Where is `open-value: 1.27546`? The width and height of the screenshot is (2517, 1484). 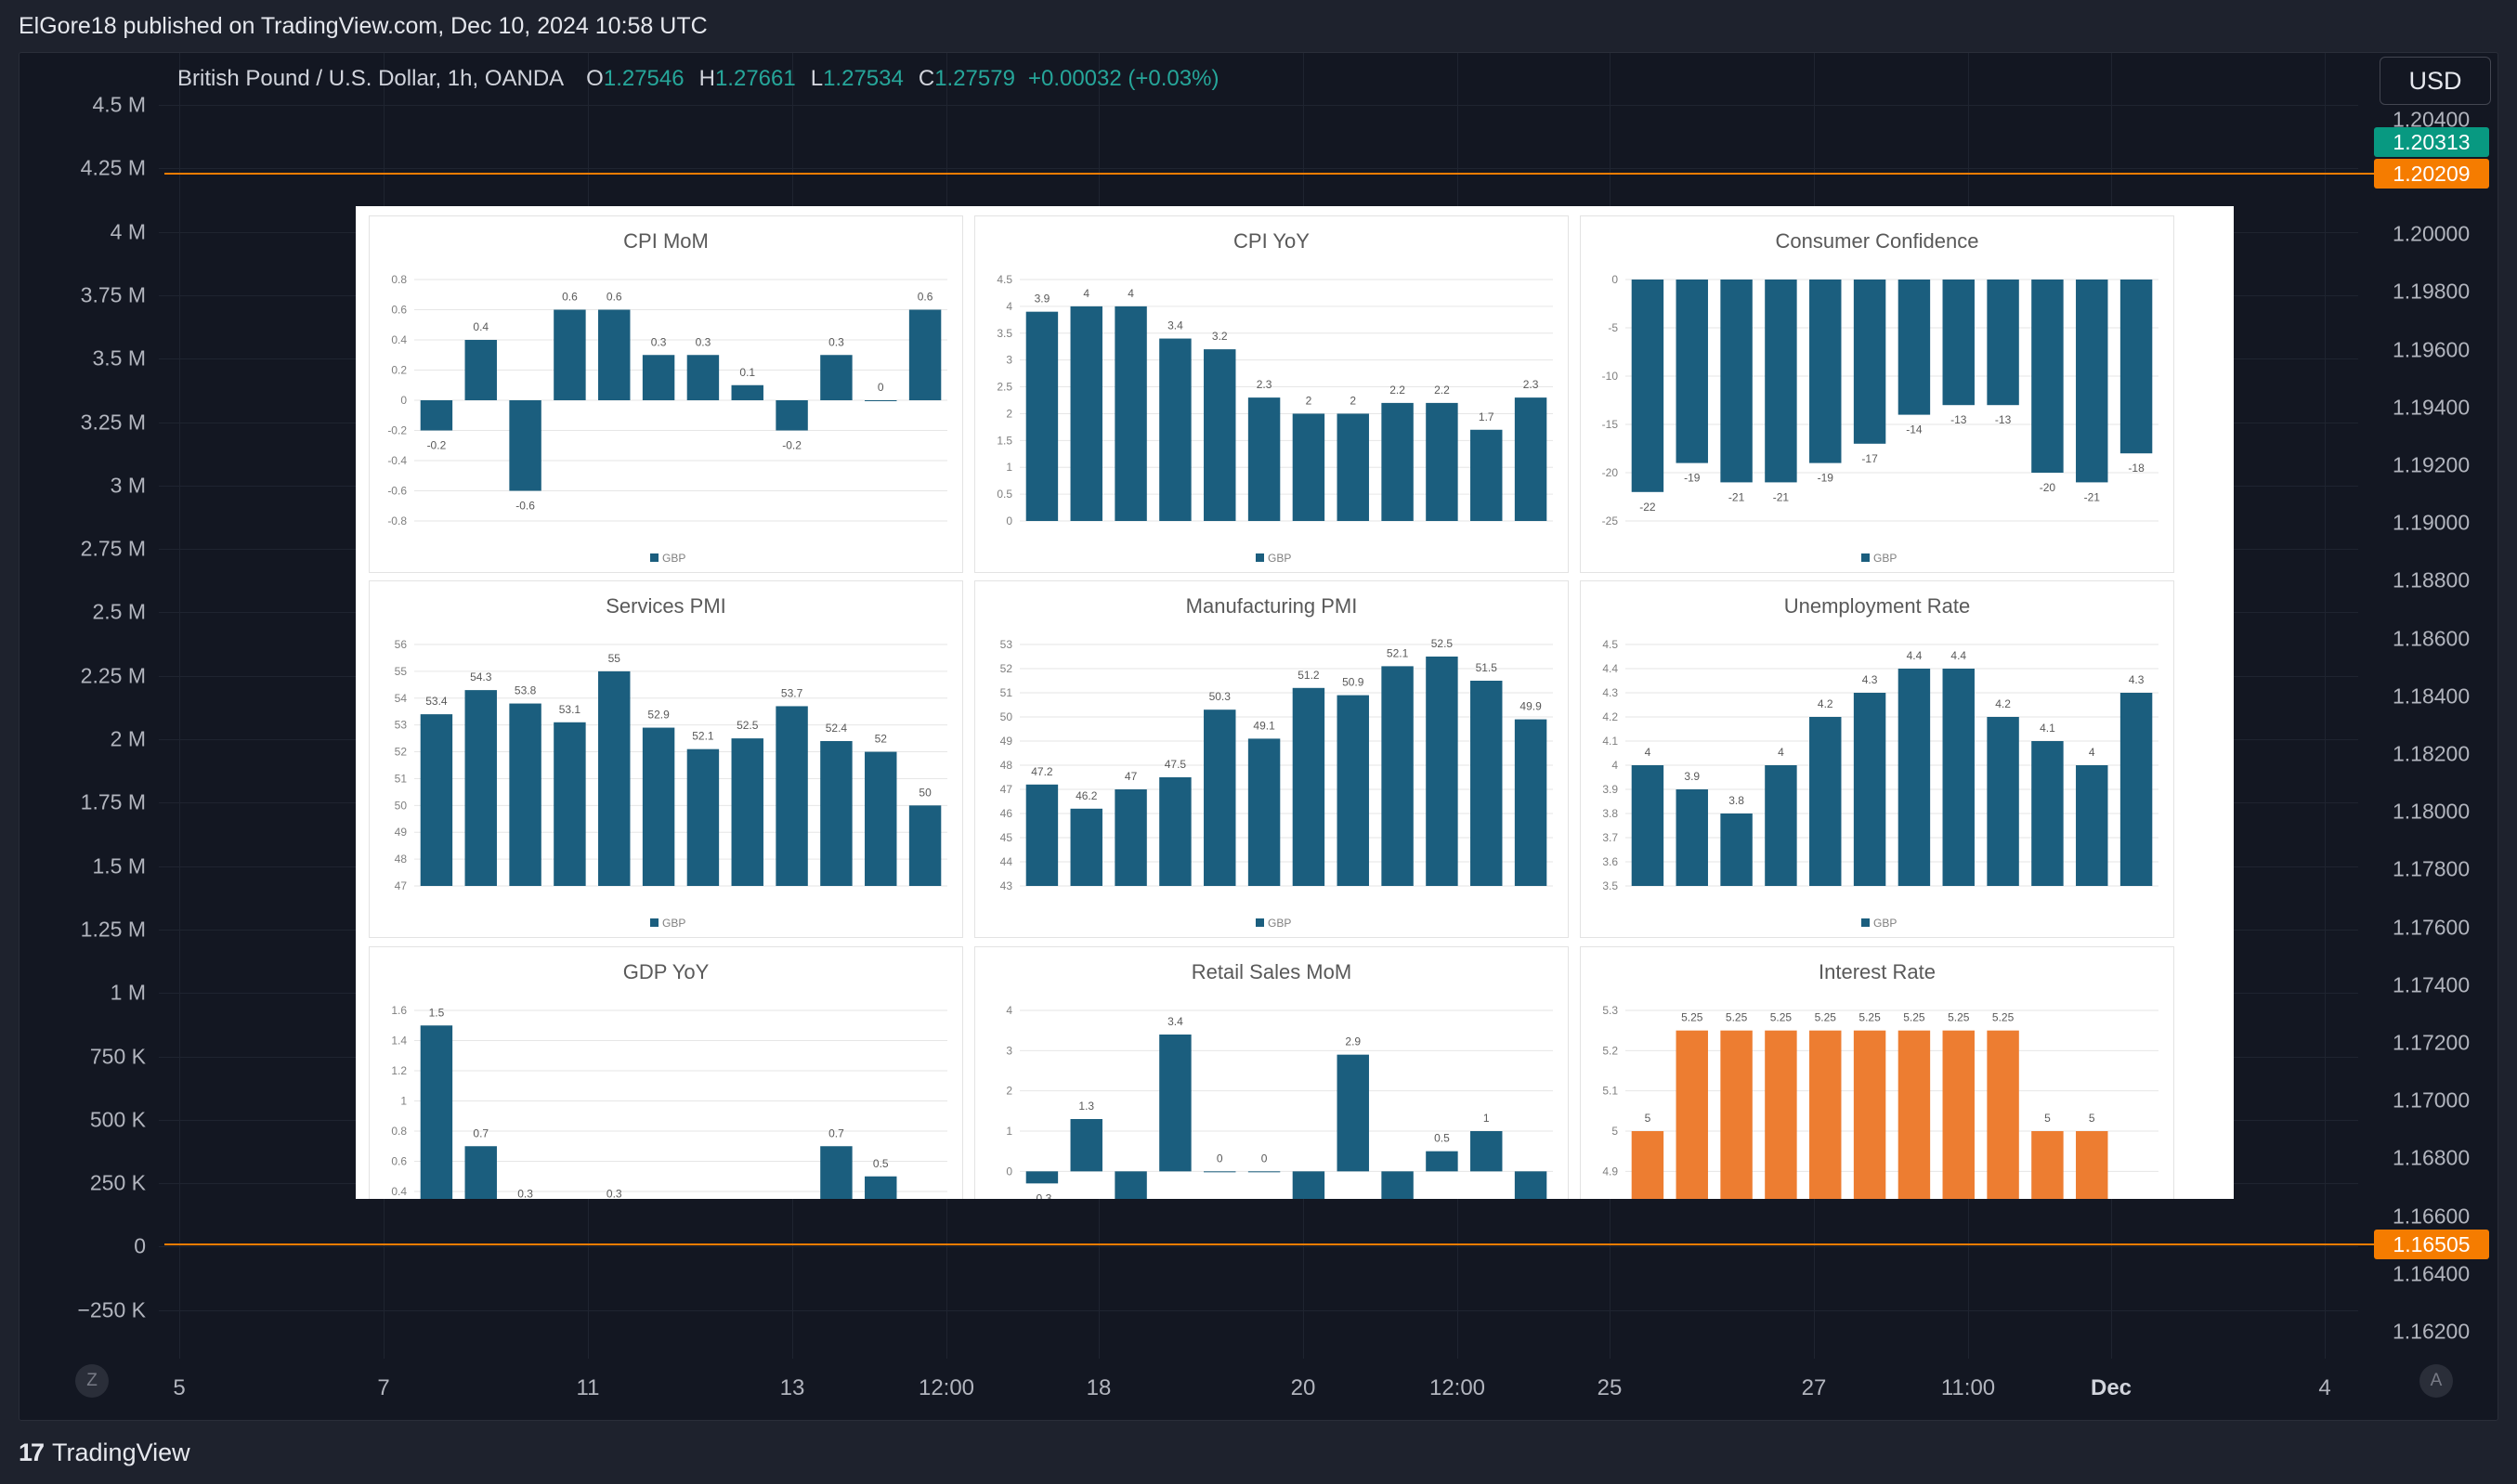
open-value: 1.27546 is located at coordinates (644, 78).